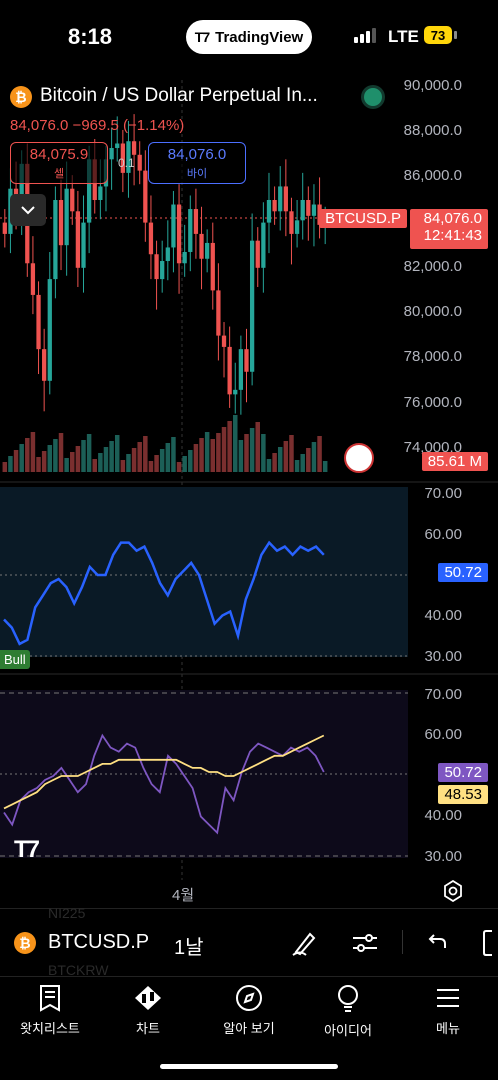  Describe the element at coordinates (438, 35) in the screenshot. I see `battery-icon: 73` at that location.